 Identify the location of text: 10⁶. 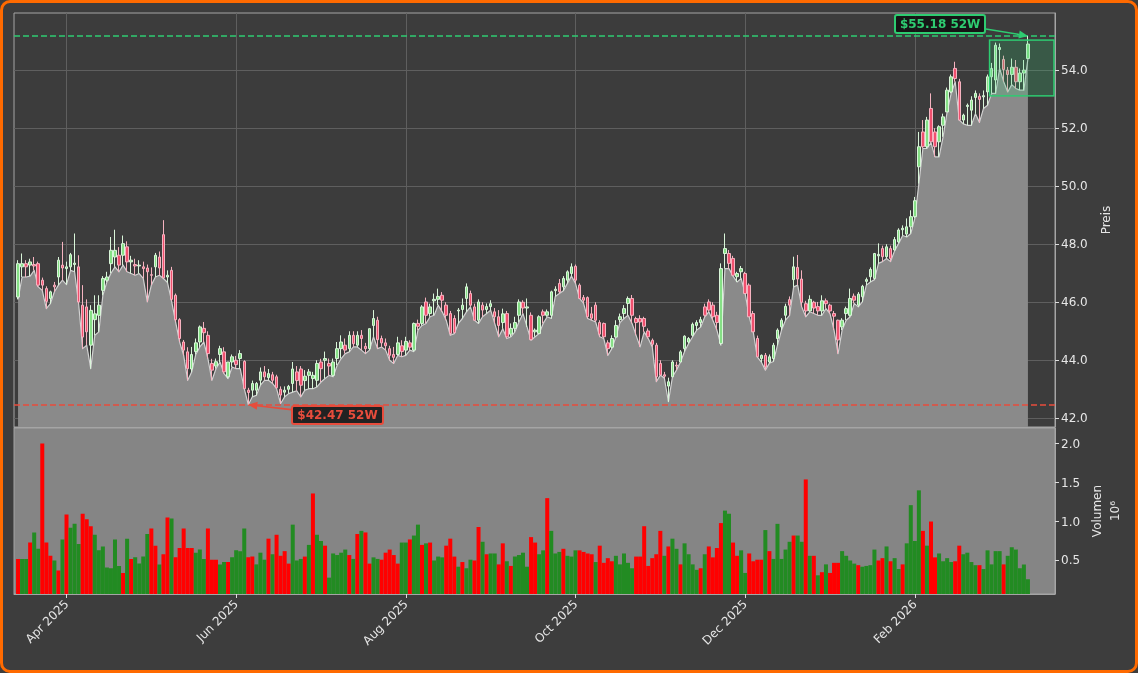
(1115, 511).